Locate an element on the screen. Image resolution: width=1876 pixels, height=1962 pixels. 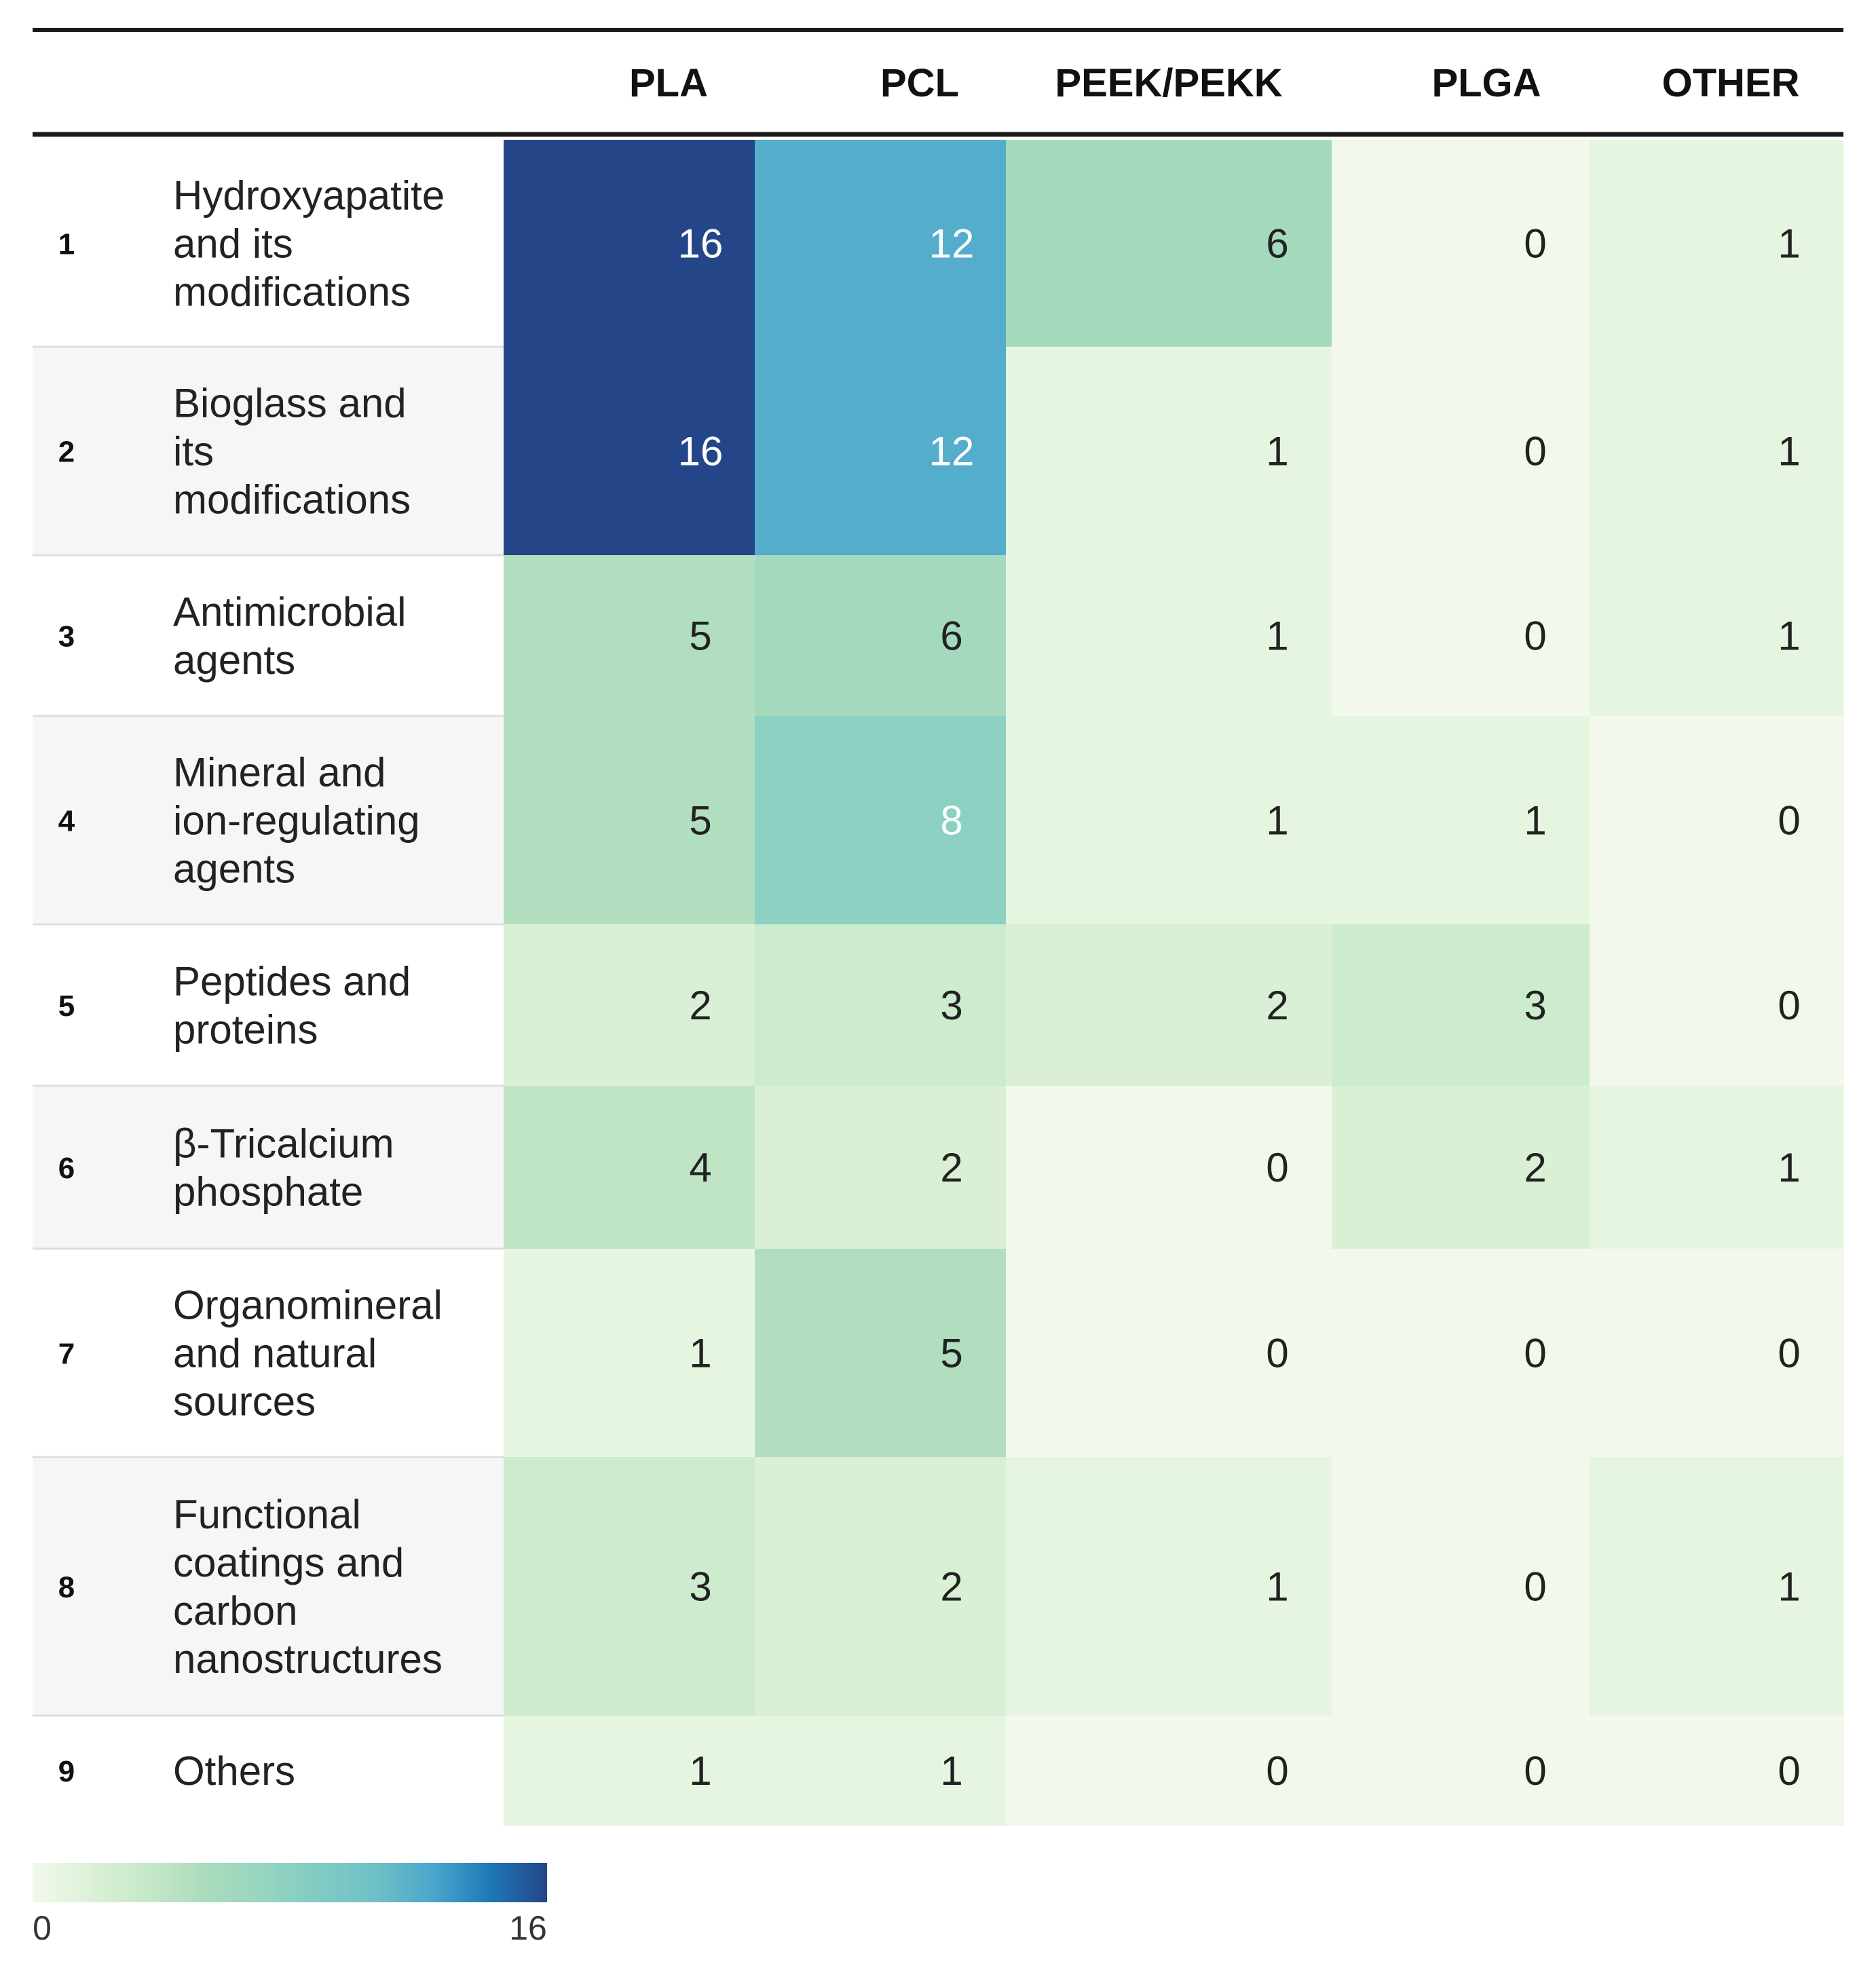
row-label-line: and natural is located at coordinates (275, 1353).